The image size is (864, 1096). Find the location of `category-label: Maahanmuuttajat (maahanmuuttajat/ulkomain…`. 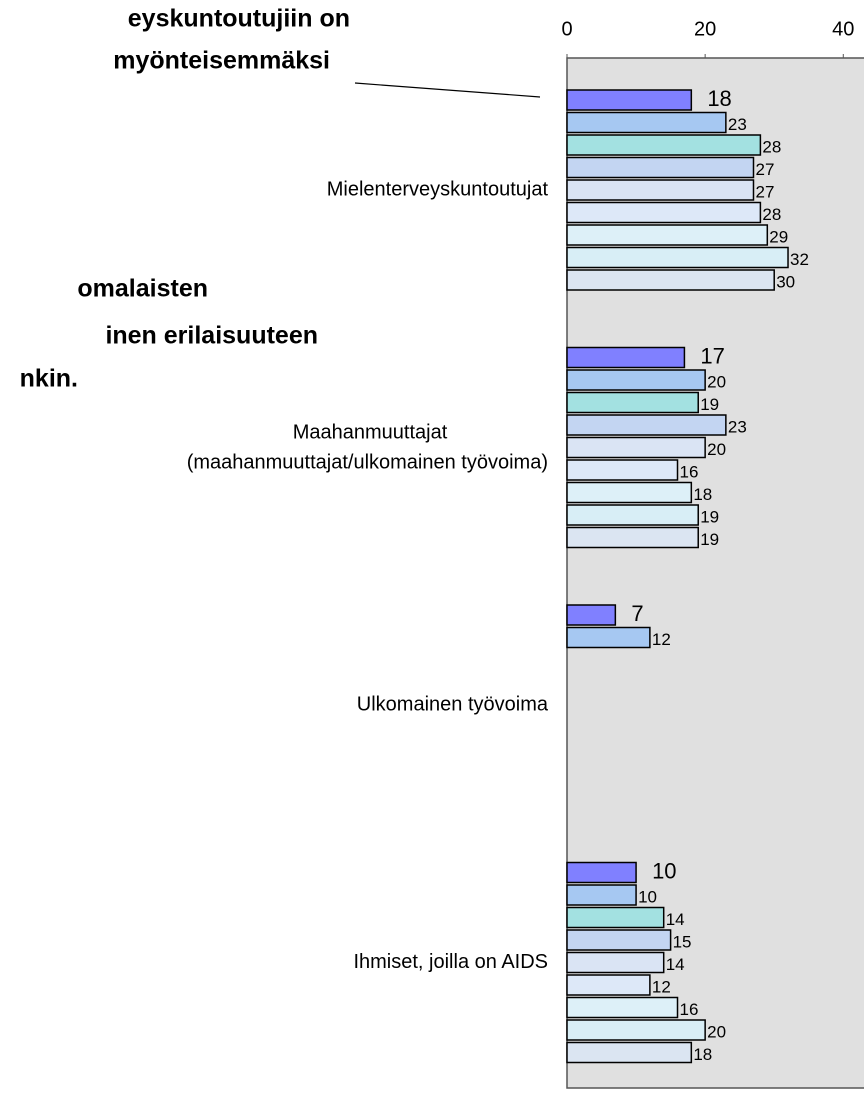

category-label: Maahanmuuttajat (maahanmuuttajat/ulkomain… is located at coordinates (367, 448).